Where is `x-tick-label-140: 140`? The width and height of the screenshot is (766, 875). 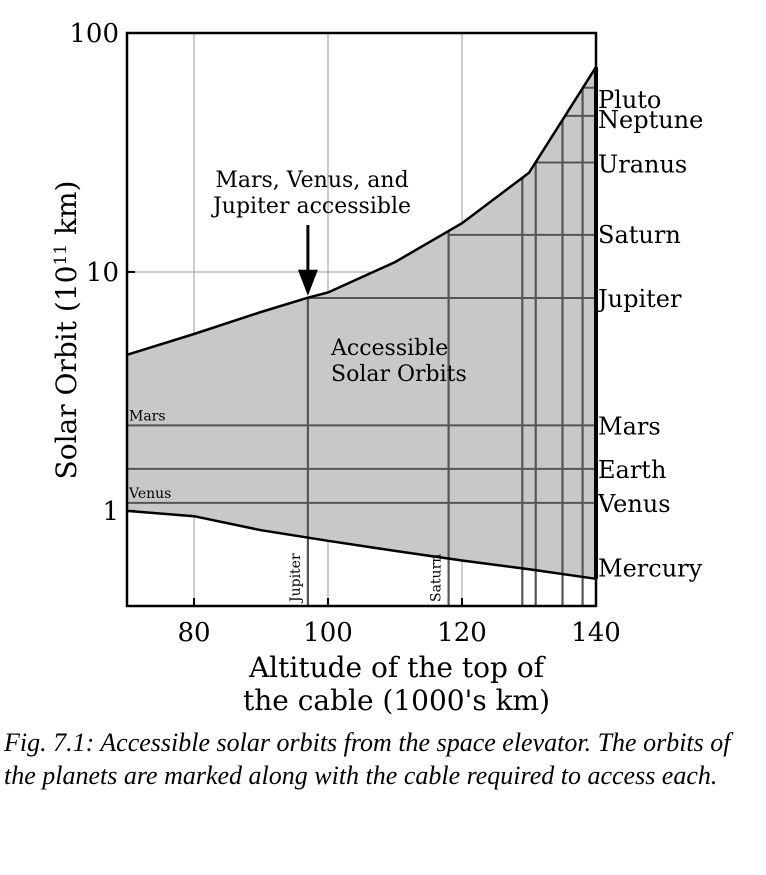
x-tick-label-140: 140 is located at coordinates (596, 633).